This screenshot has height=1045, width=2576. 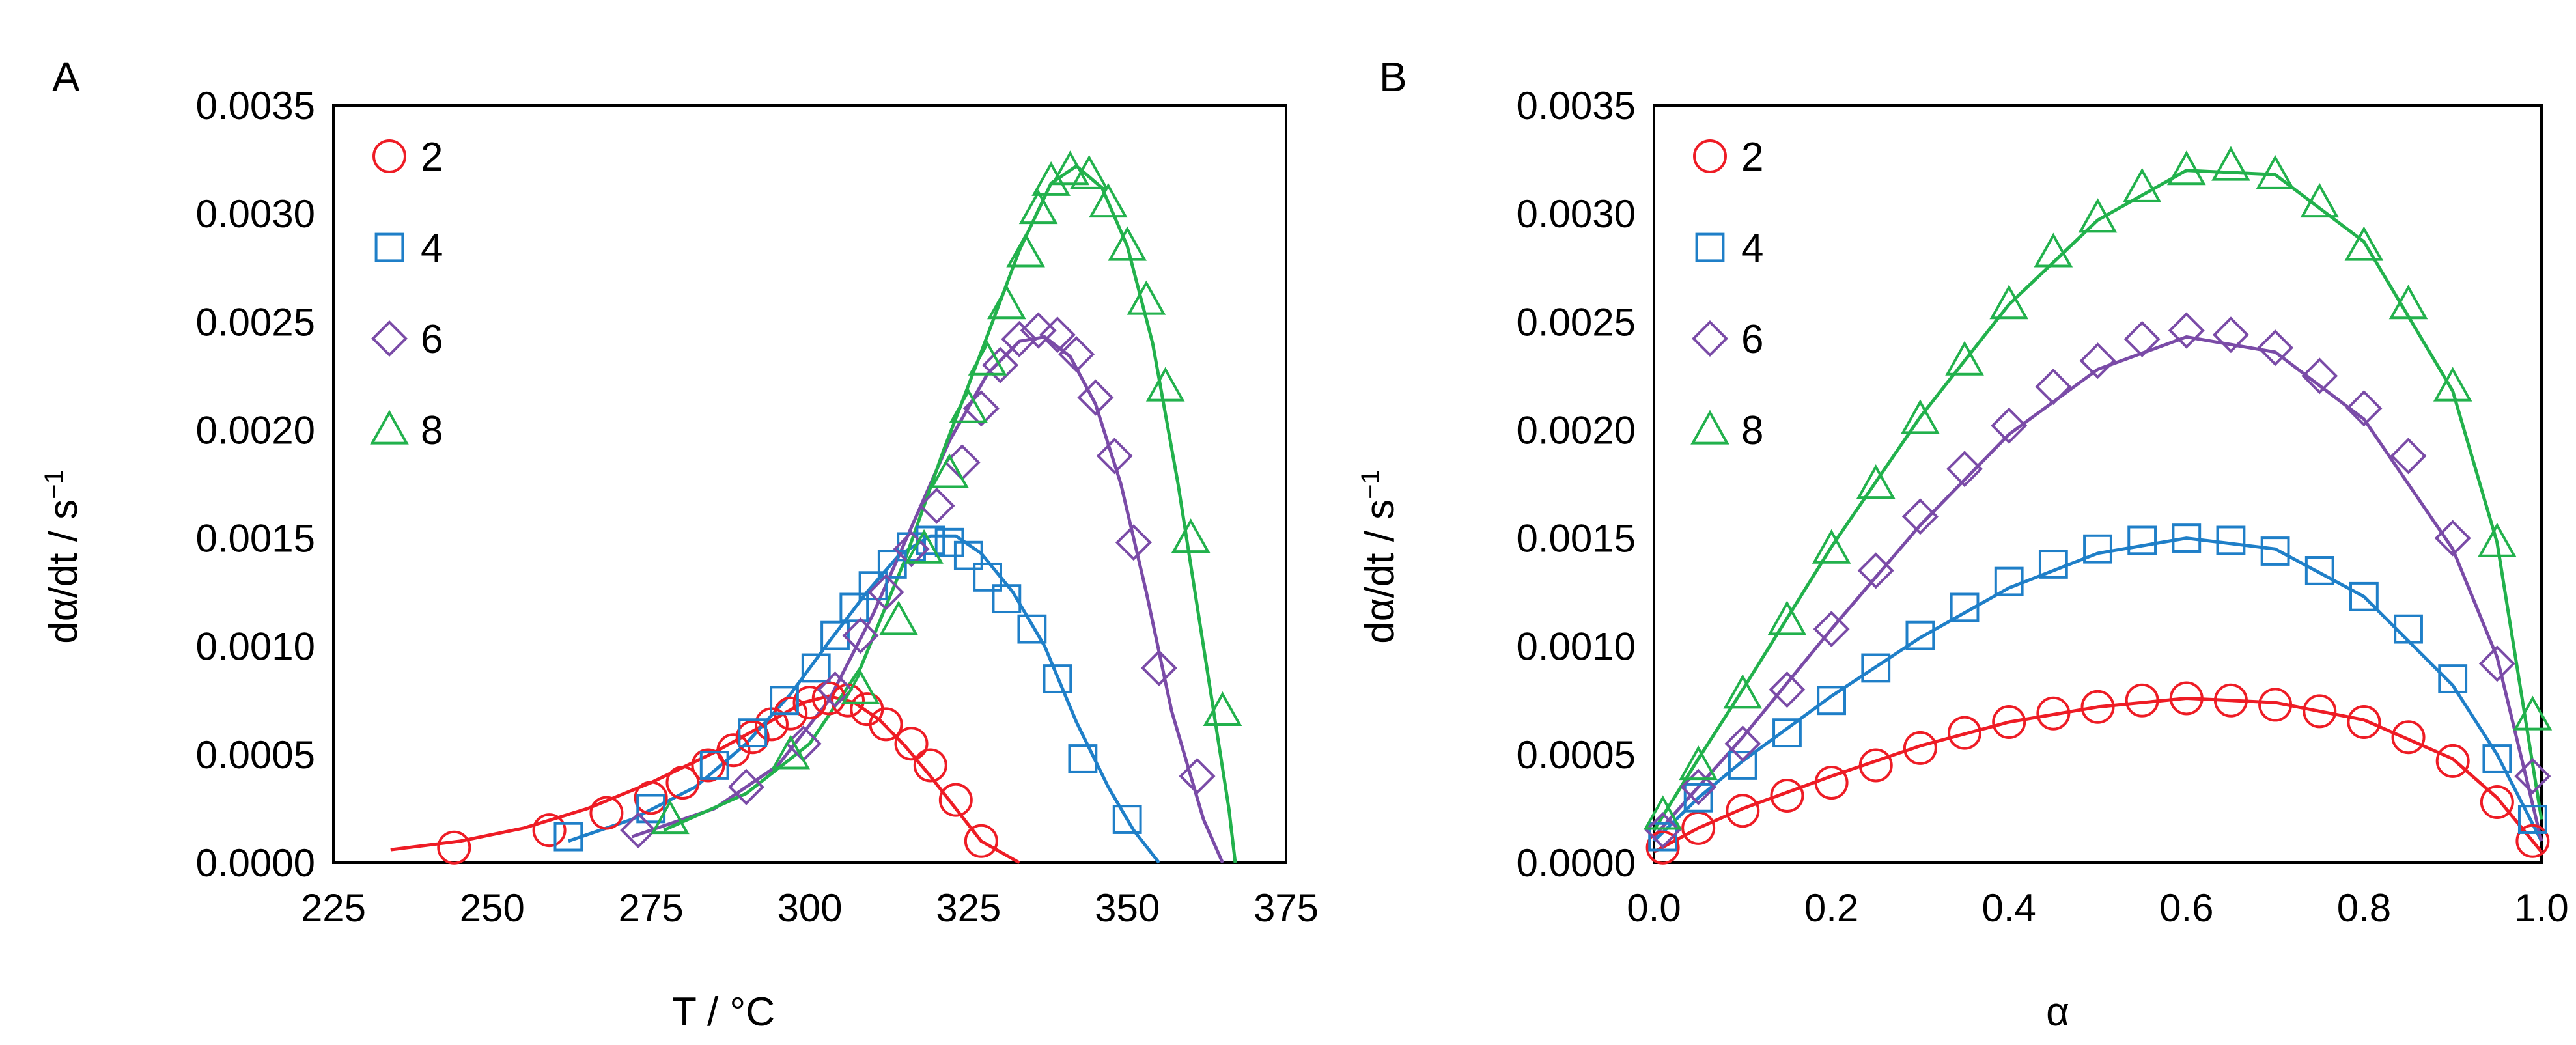 I want to click on y-tick-label: 0.0005, so click(x=1576, y=755).